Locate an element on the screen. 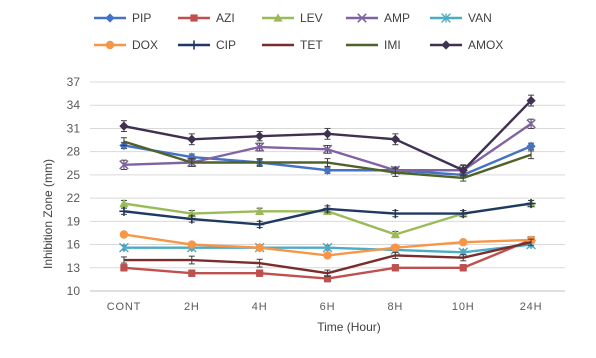 This screenshot has width=596, height=358. legend-item-tet: TET is located at coordinates (292, 45).